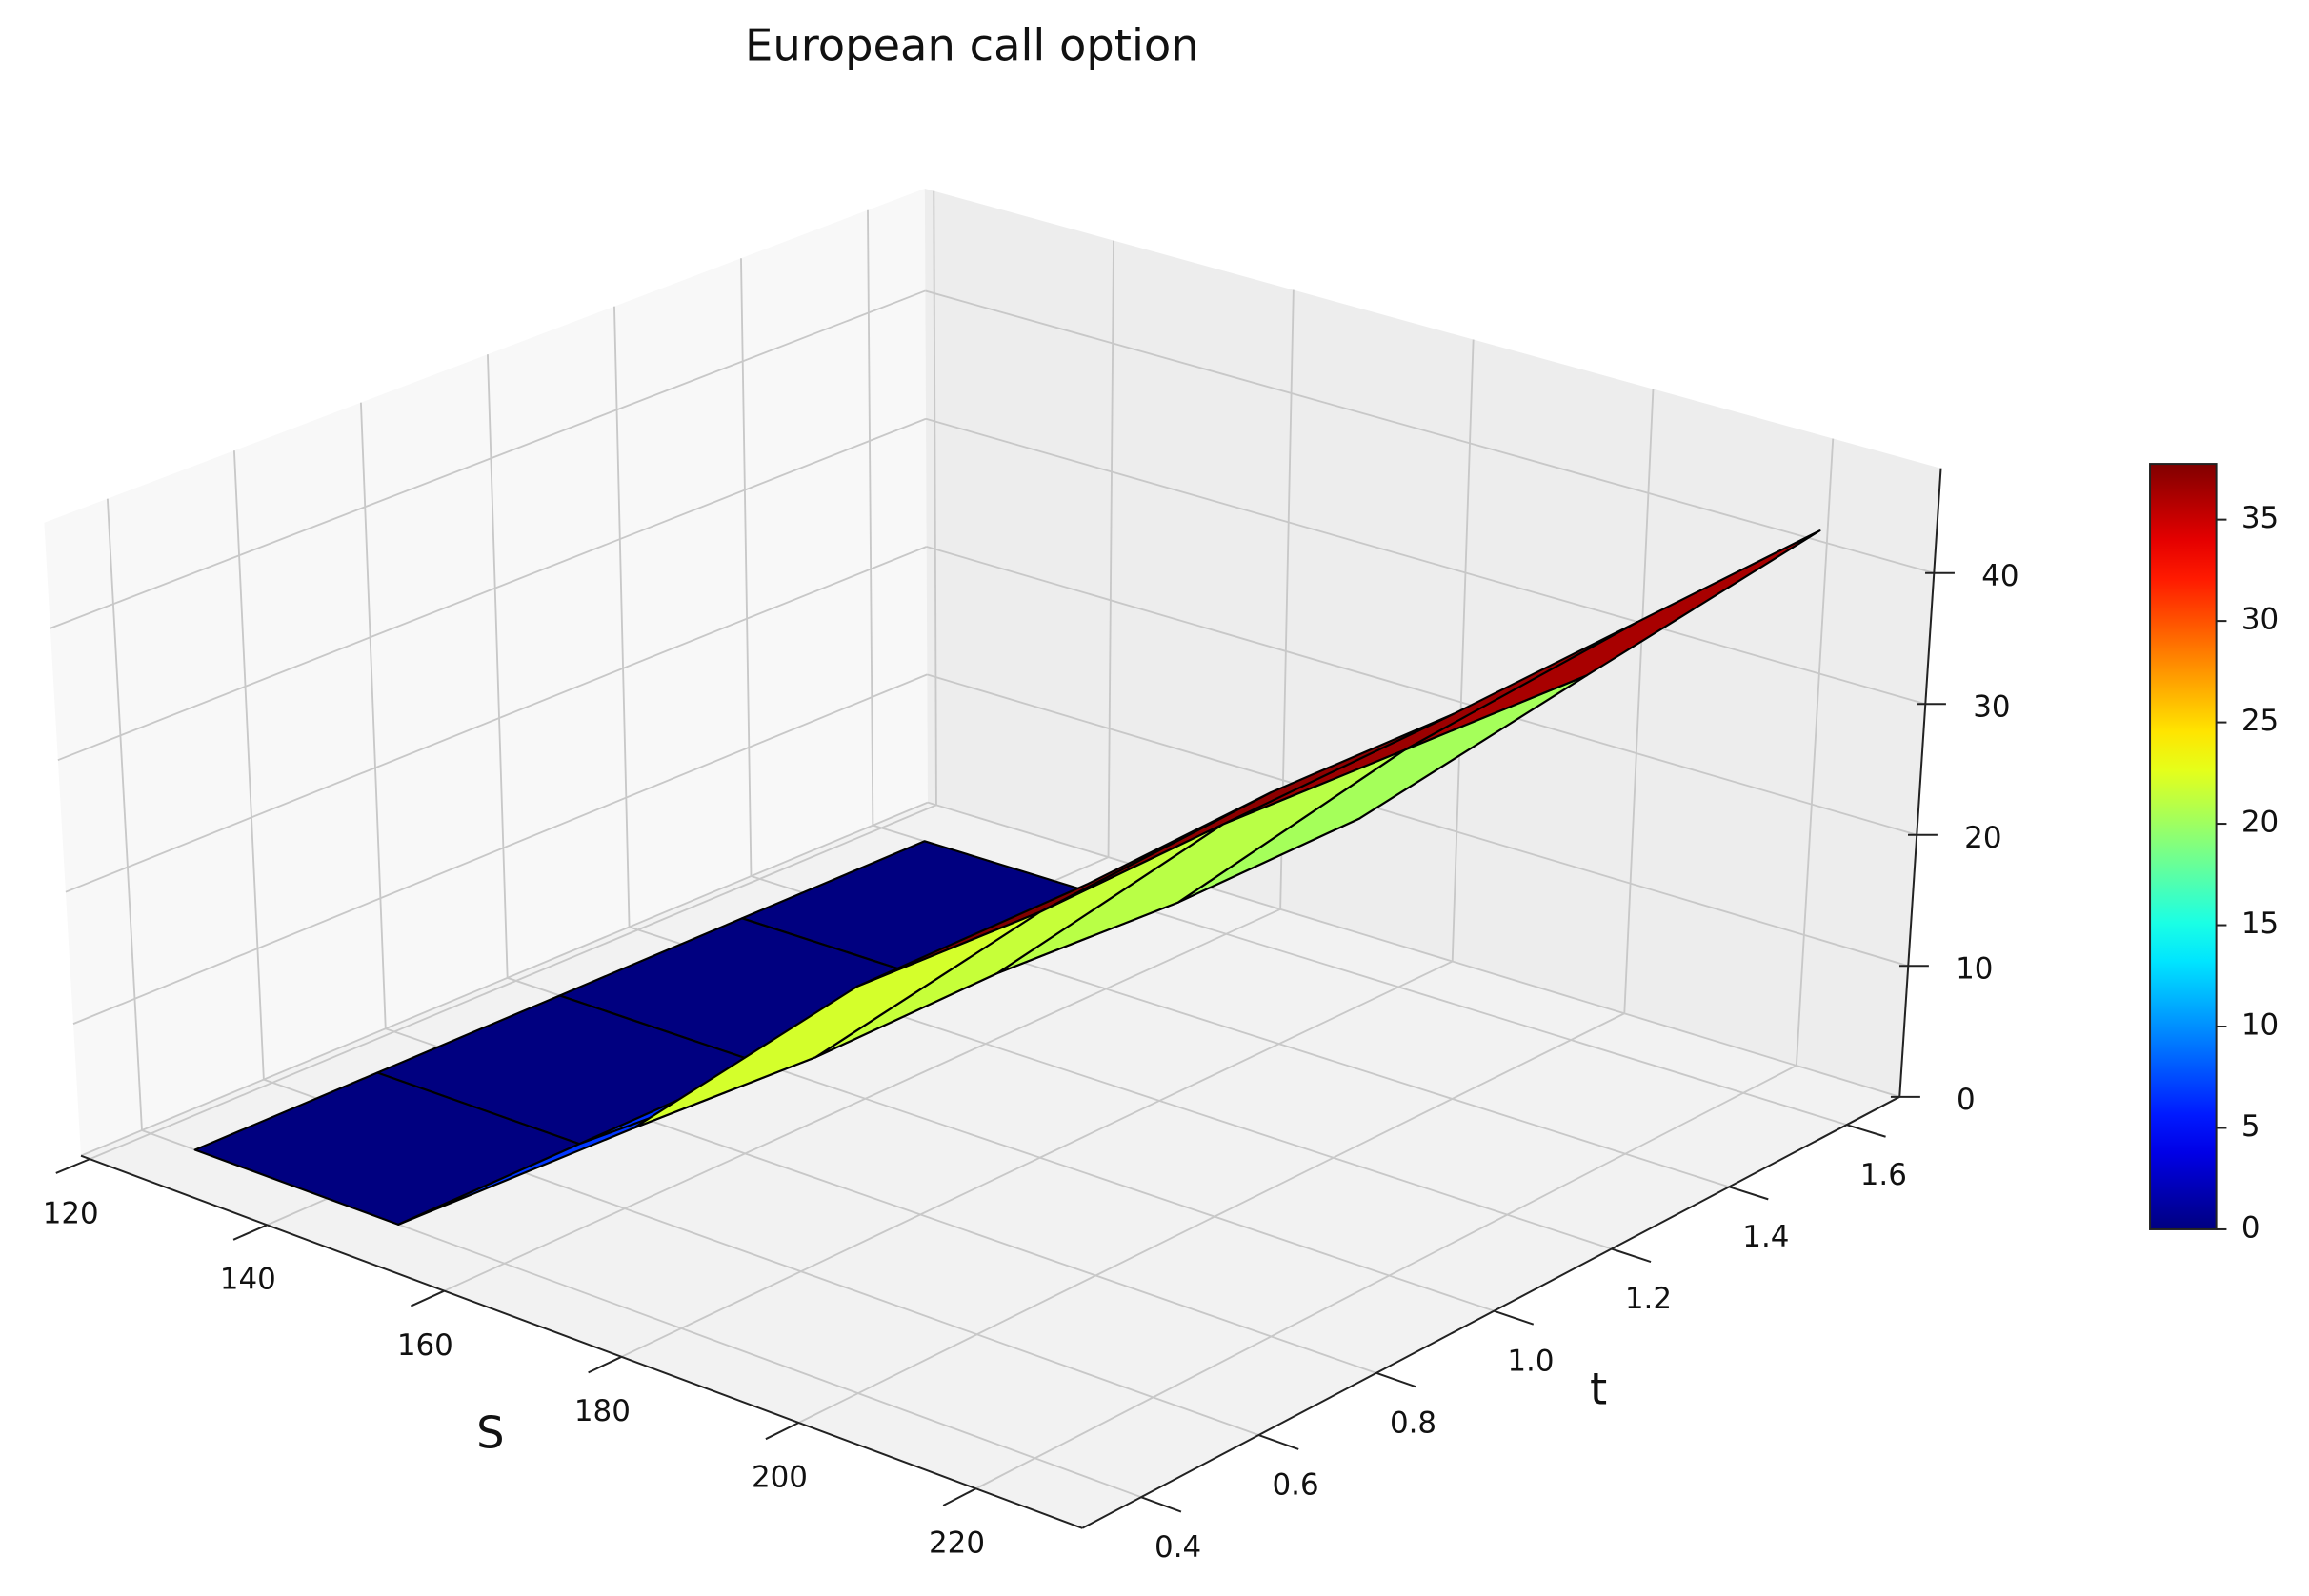 The width and height of the screenshot is (2309, 1596). Describe the element at coordinates (2260, 924) in the screenshot. I see `colorbar-tick-label: 15` at that location.